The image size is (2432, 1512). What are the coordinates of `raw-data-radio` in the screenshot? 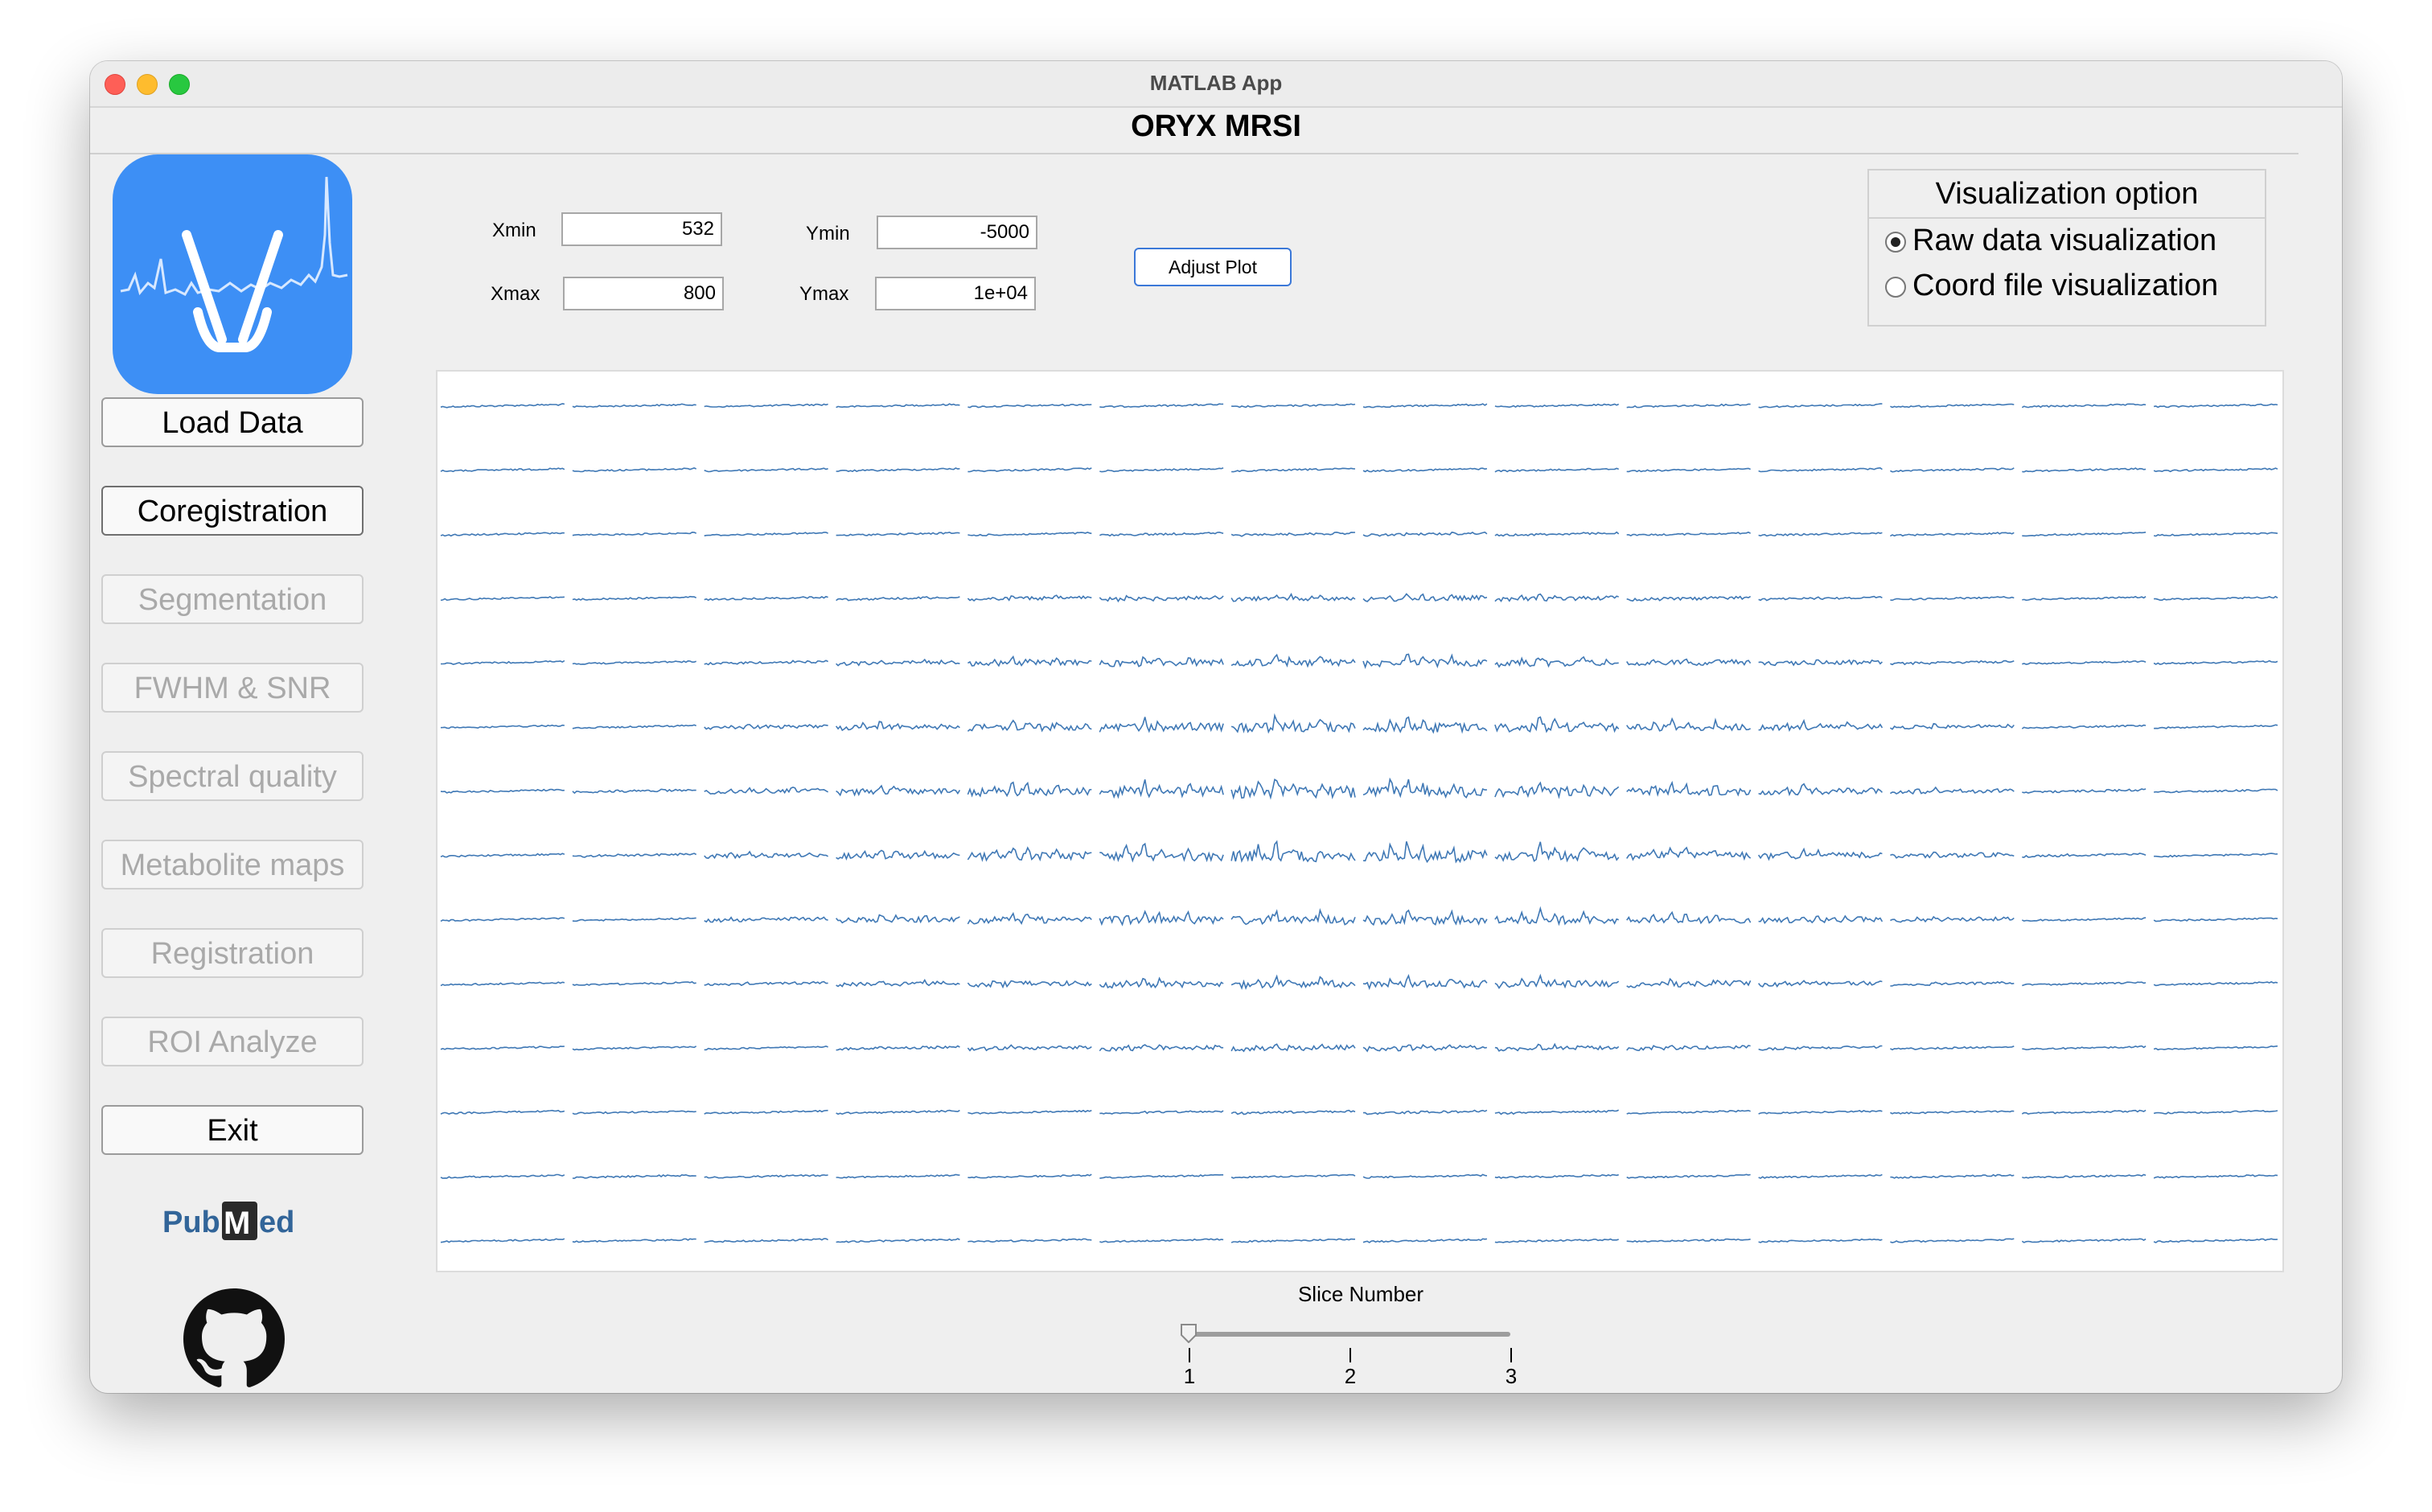 It's located at (1895, 243).